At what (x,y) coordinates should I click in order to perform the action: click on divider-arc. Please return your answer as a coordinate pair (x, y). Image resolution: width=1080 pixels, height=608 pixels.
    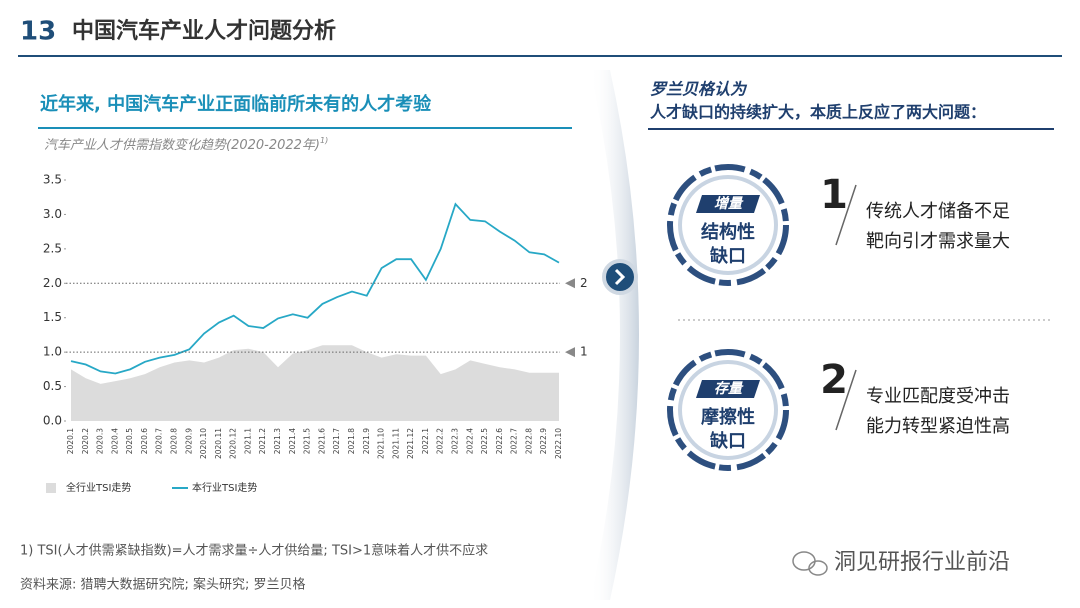
    Looking at the image, I should click on (614, 335).